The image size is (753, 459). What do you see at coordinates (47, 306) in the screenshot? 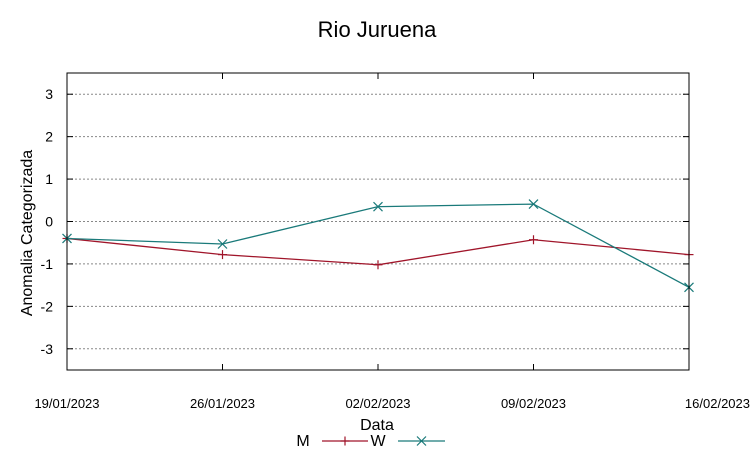
I see `y-tick-label: -2` at bounding box center [47, 306].